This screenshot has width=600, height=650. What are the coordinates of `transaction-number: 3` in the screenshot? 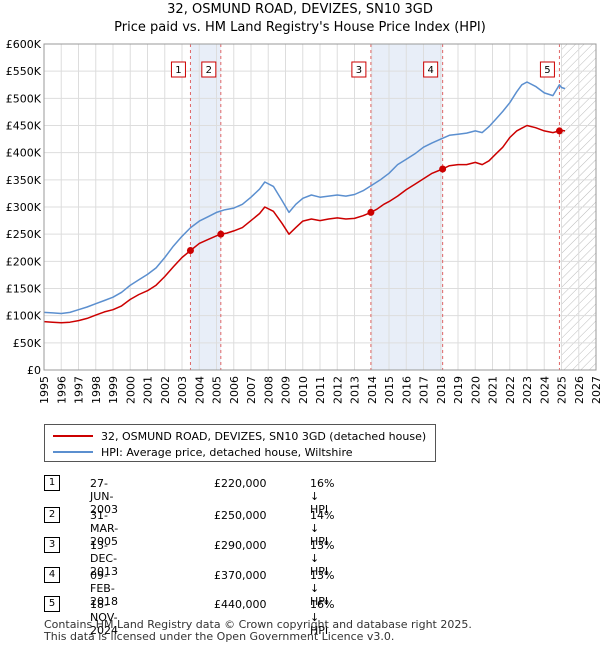 It's located at (52, 545).